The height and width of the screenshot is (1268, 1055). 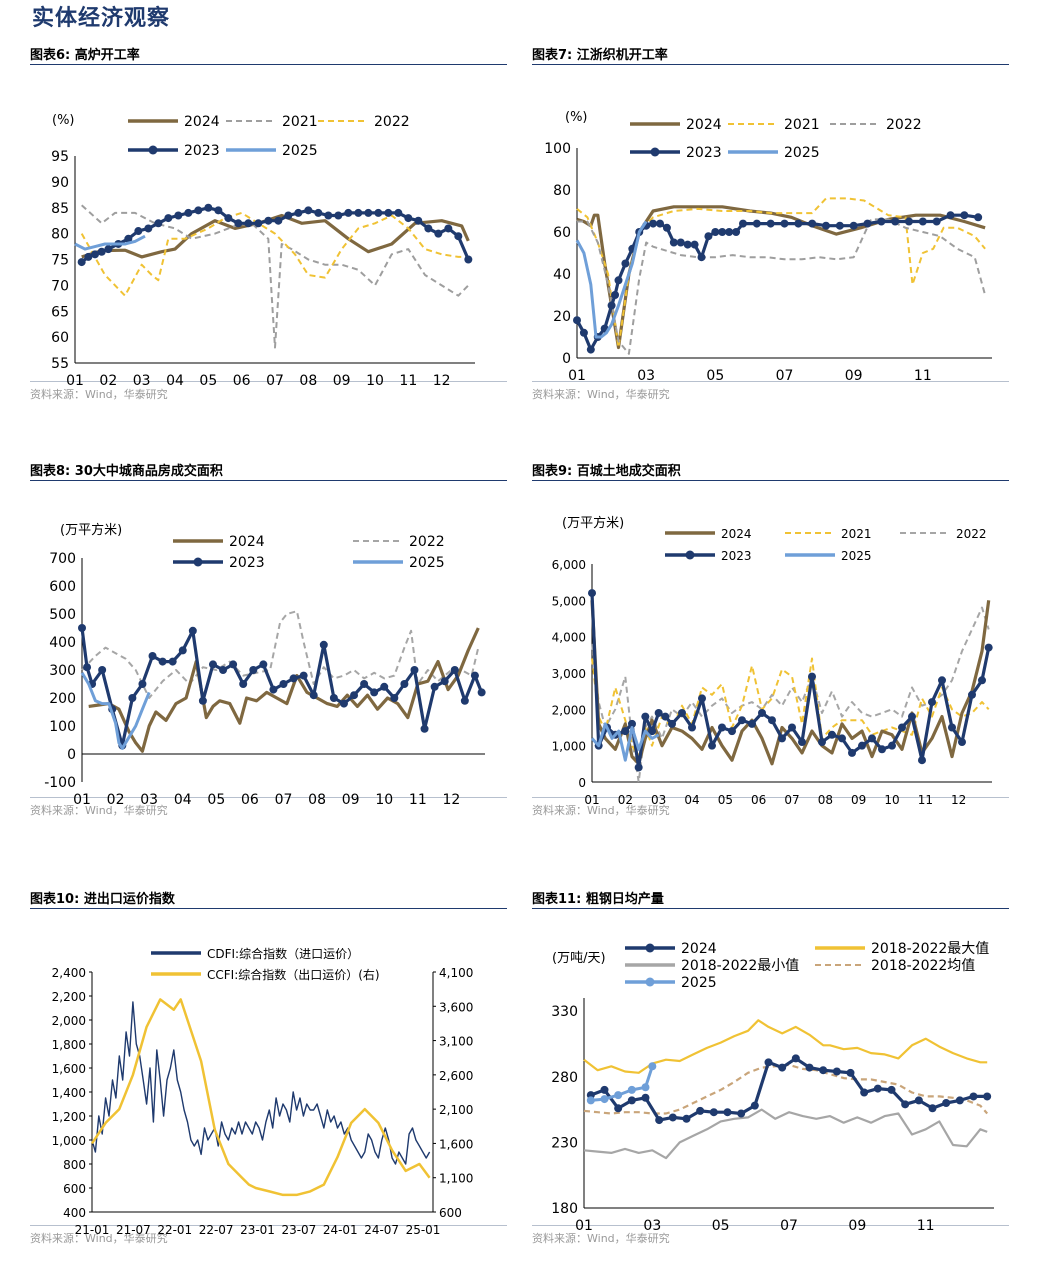 What do you see at coordinates (57, 899) in the screenshot?
I see `figure-label: 图表10:` at bounding box center [57, 899].